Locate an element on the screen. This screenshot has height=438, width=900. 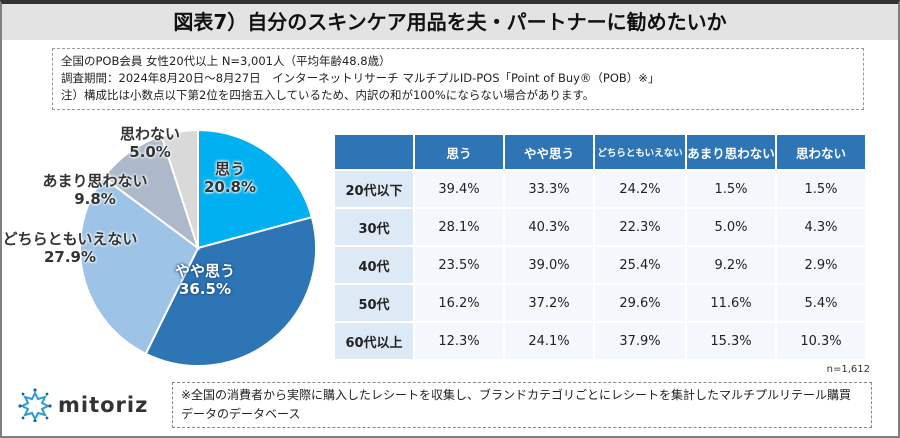
pie-label: 思う 20.8% is located at coordinates (230, 178).